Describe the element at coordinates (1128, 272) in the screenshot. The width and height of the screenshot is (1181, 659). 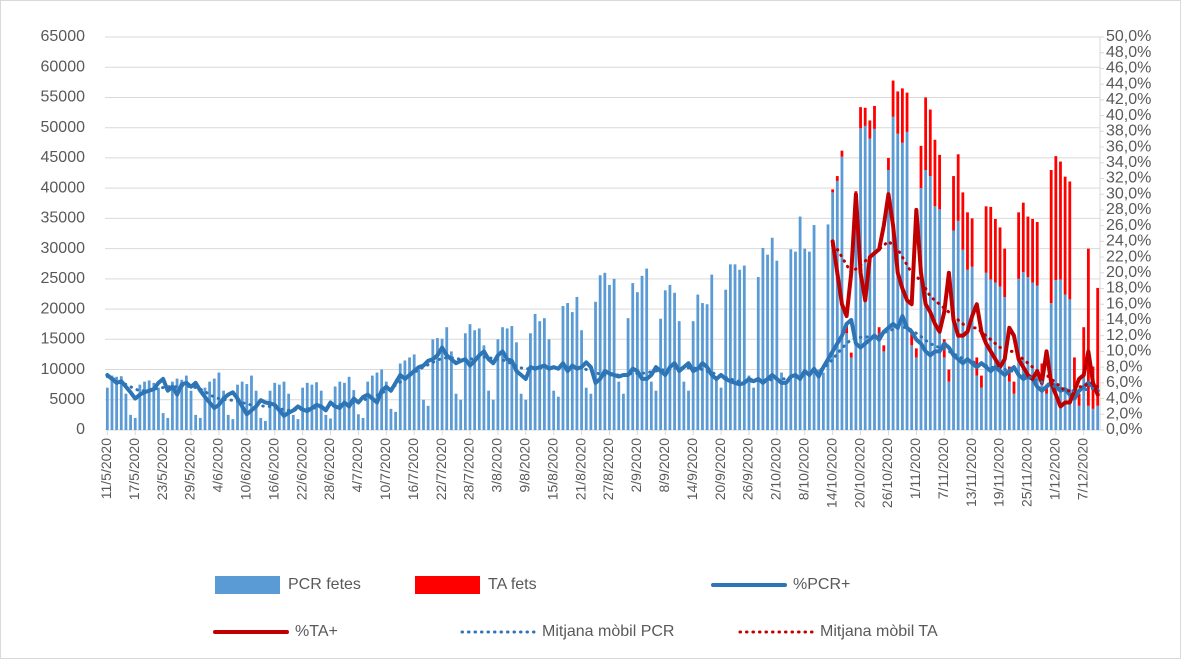
I see `y2-tick-label: 20,0%` at that location.